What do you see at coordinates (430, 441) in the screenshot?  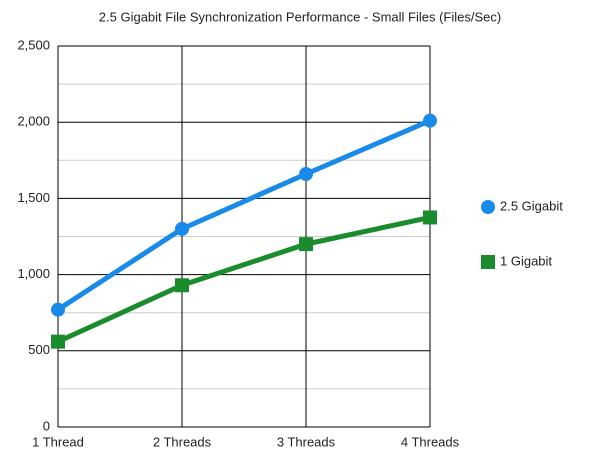 I see `x-tick-label: 4 Threads` at bounding box center [430, 441].